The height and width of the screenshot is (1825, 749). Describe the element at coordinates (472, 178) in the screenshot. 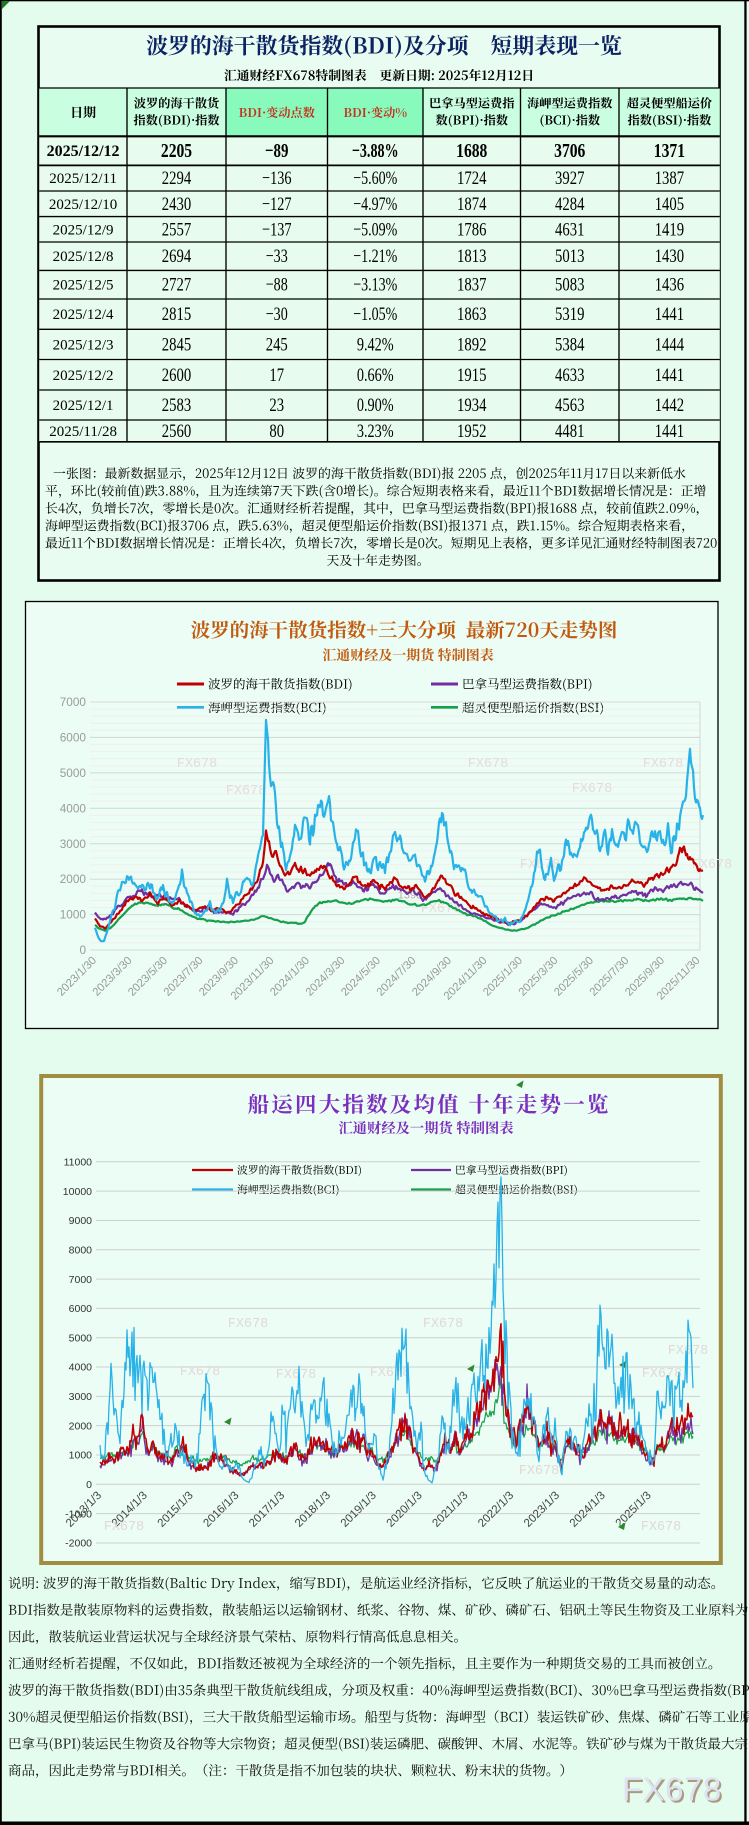

I see `svg-text: 1724` at that location.